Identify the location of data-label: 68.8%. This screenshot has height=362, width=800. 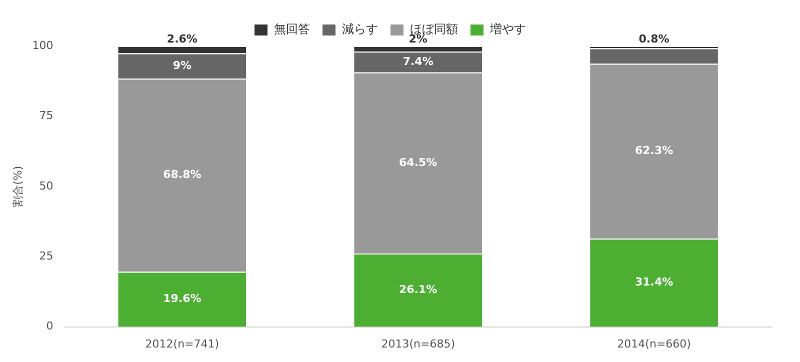
(182, 175).